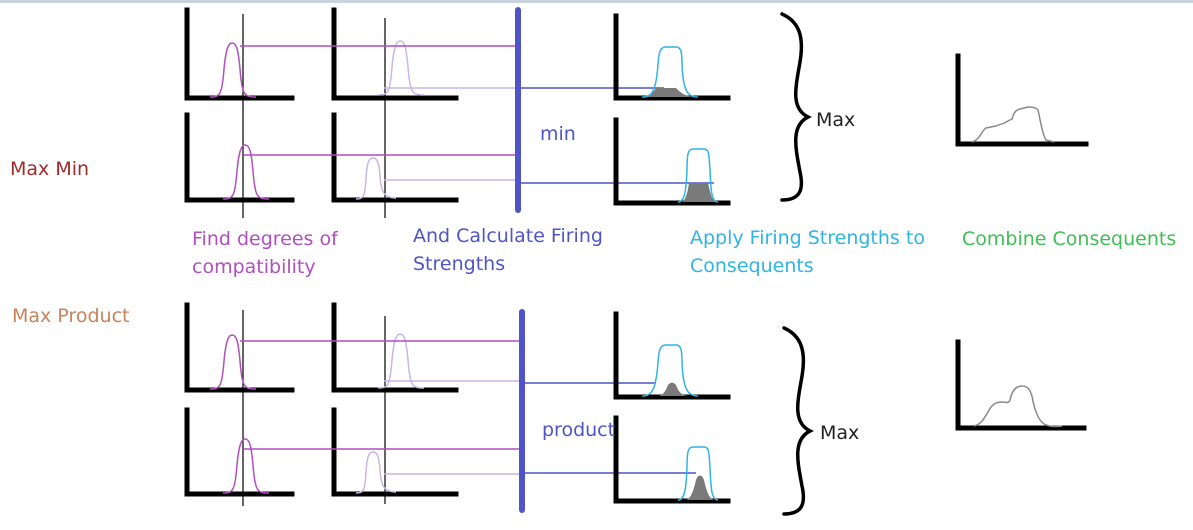  Describe the element at coordinates (579, 430) in the screenshot. I see `product-label: product` at that location.